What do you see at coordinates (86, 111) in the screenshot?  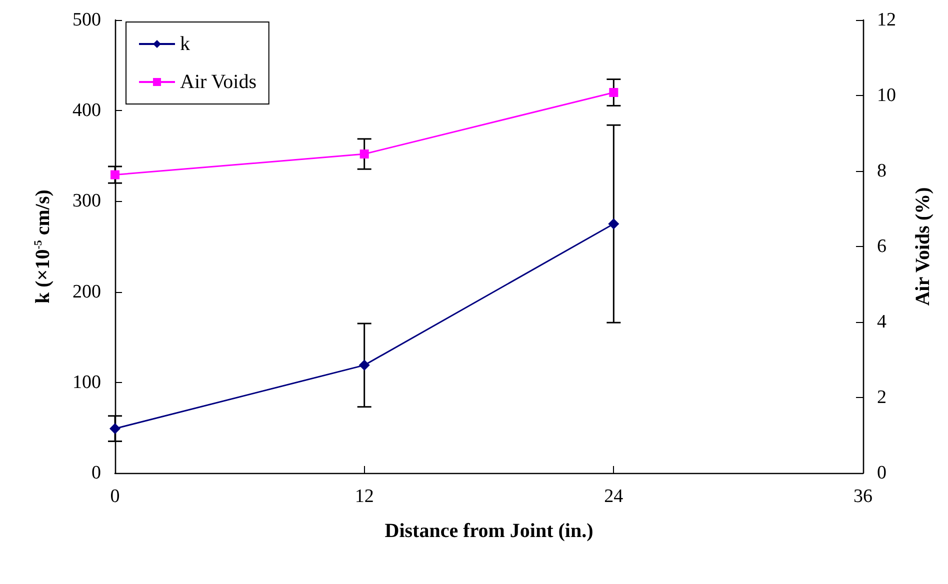 I see `y-tick-label: 400` at bounding box center [86, 111].